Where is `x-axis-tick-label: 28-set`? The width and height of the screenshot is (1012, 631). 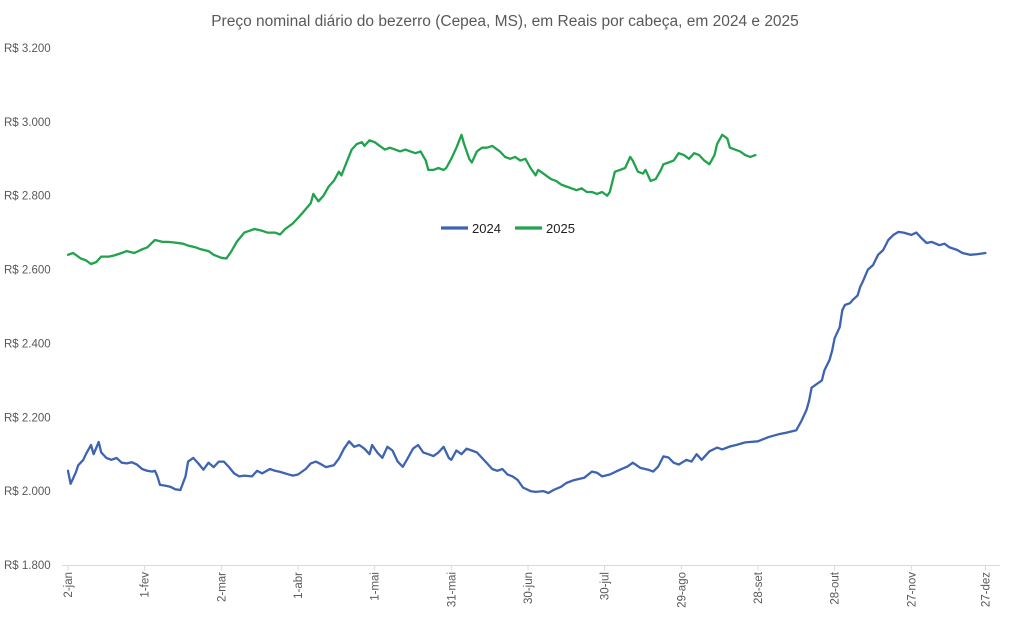 x-axis-tick-label: 28-set is located at coordinates (759, 587).